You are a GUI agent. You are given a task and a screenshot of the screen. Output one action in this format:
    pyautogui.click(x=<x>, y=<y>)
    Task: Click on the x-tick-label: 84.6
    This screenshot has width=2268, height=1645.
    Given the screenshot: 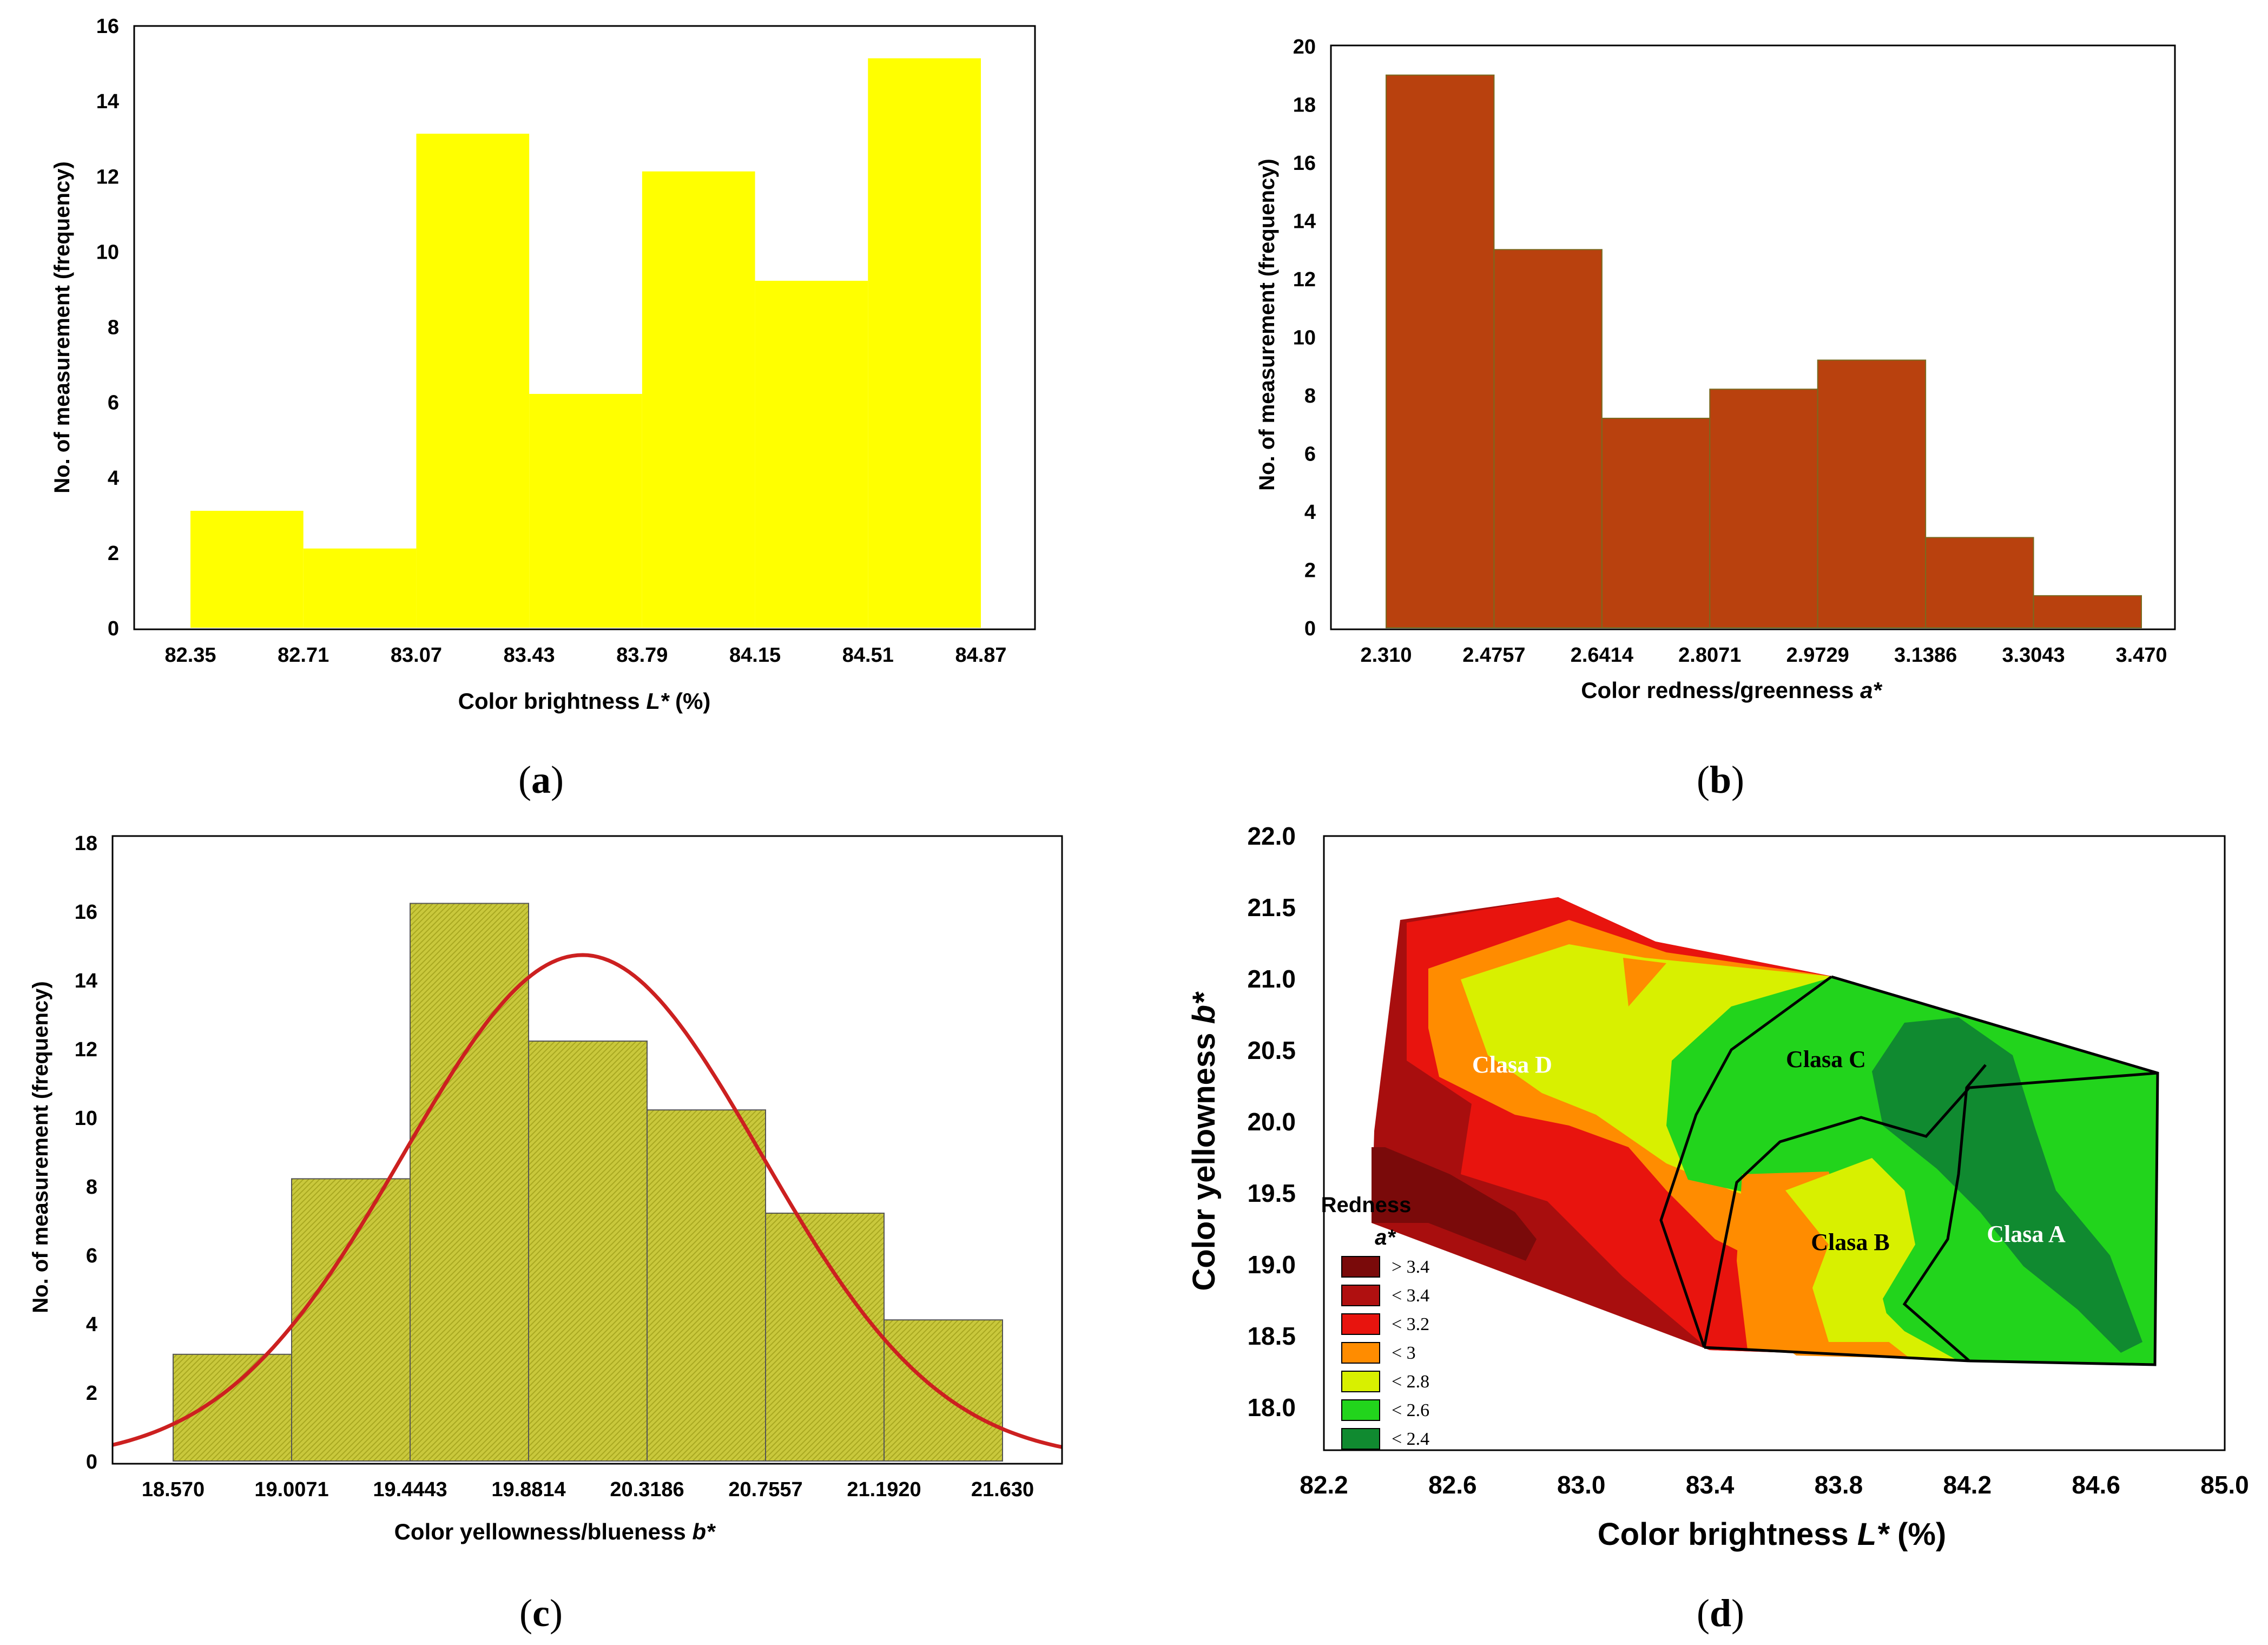 What is the action you would take?
    pyautogui.click(x=2096, y=1485)
    